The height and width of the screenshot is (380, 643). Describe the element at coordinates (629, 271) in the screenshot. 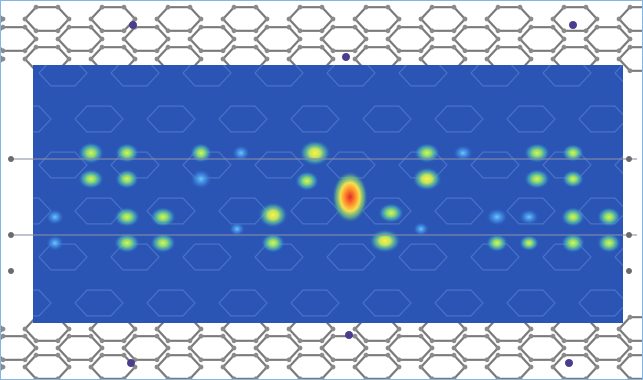

I see `edge-atom` at that location.